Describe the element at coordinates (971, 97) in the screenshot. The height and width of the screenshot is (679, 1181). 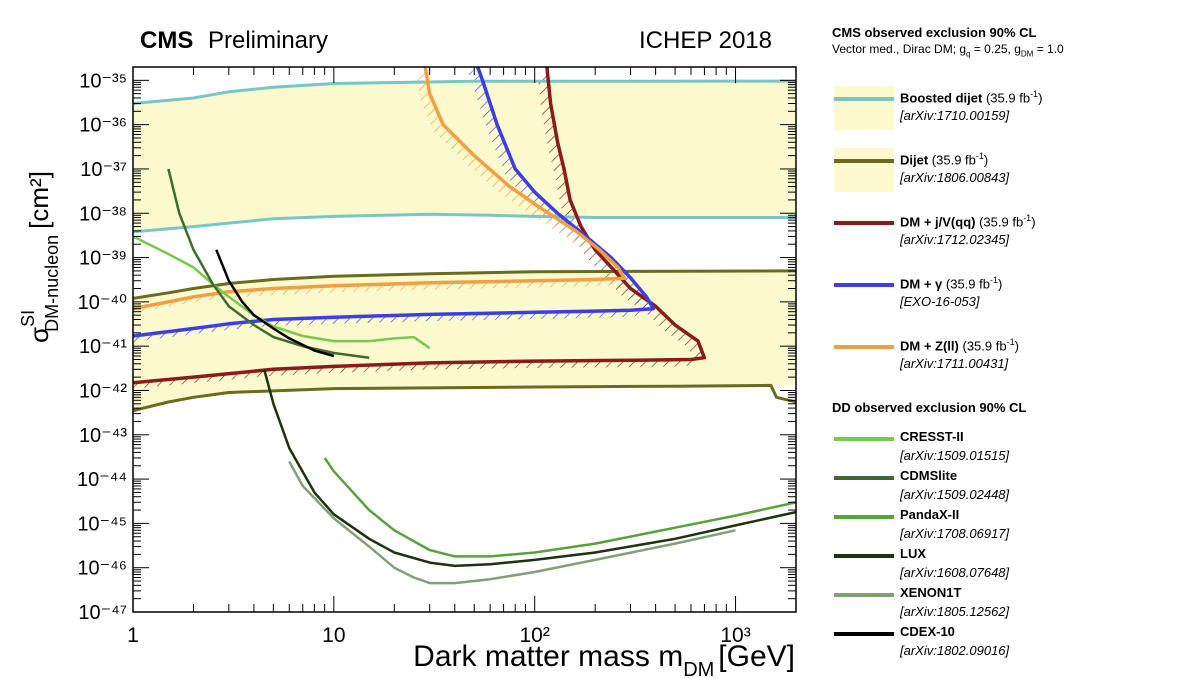
I see `cms-legend-name: Boosted dijet (35.9 fb-1)` at that location.